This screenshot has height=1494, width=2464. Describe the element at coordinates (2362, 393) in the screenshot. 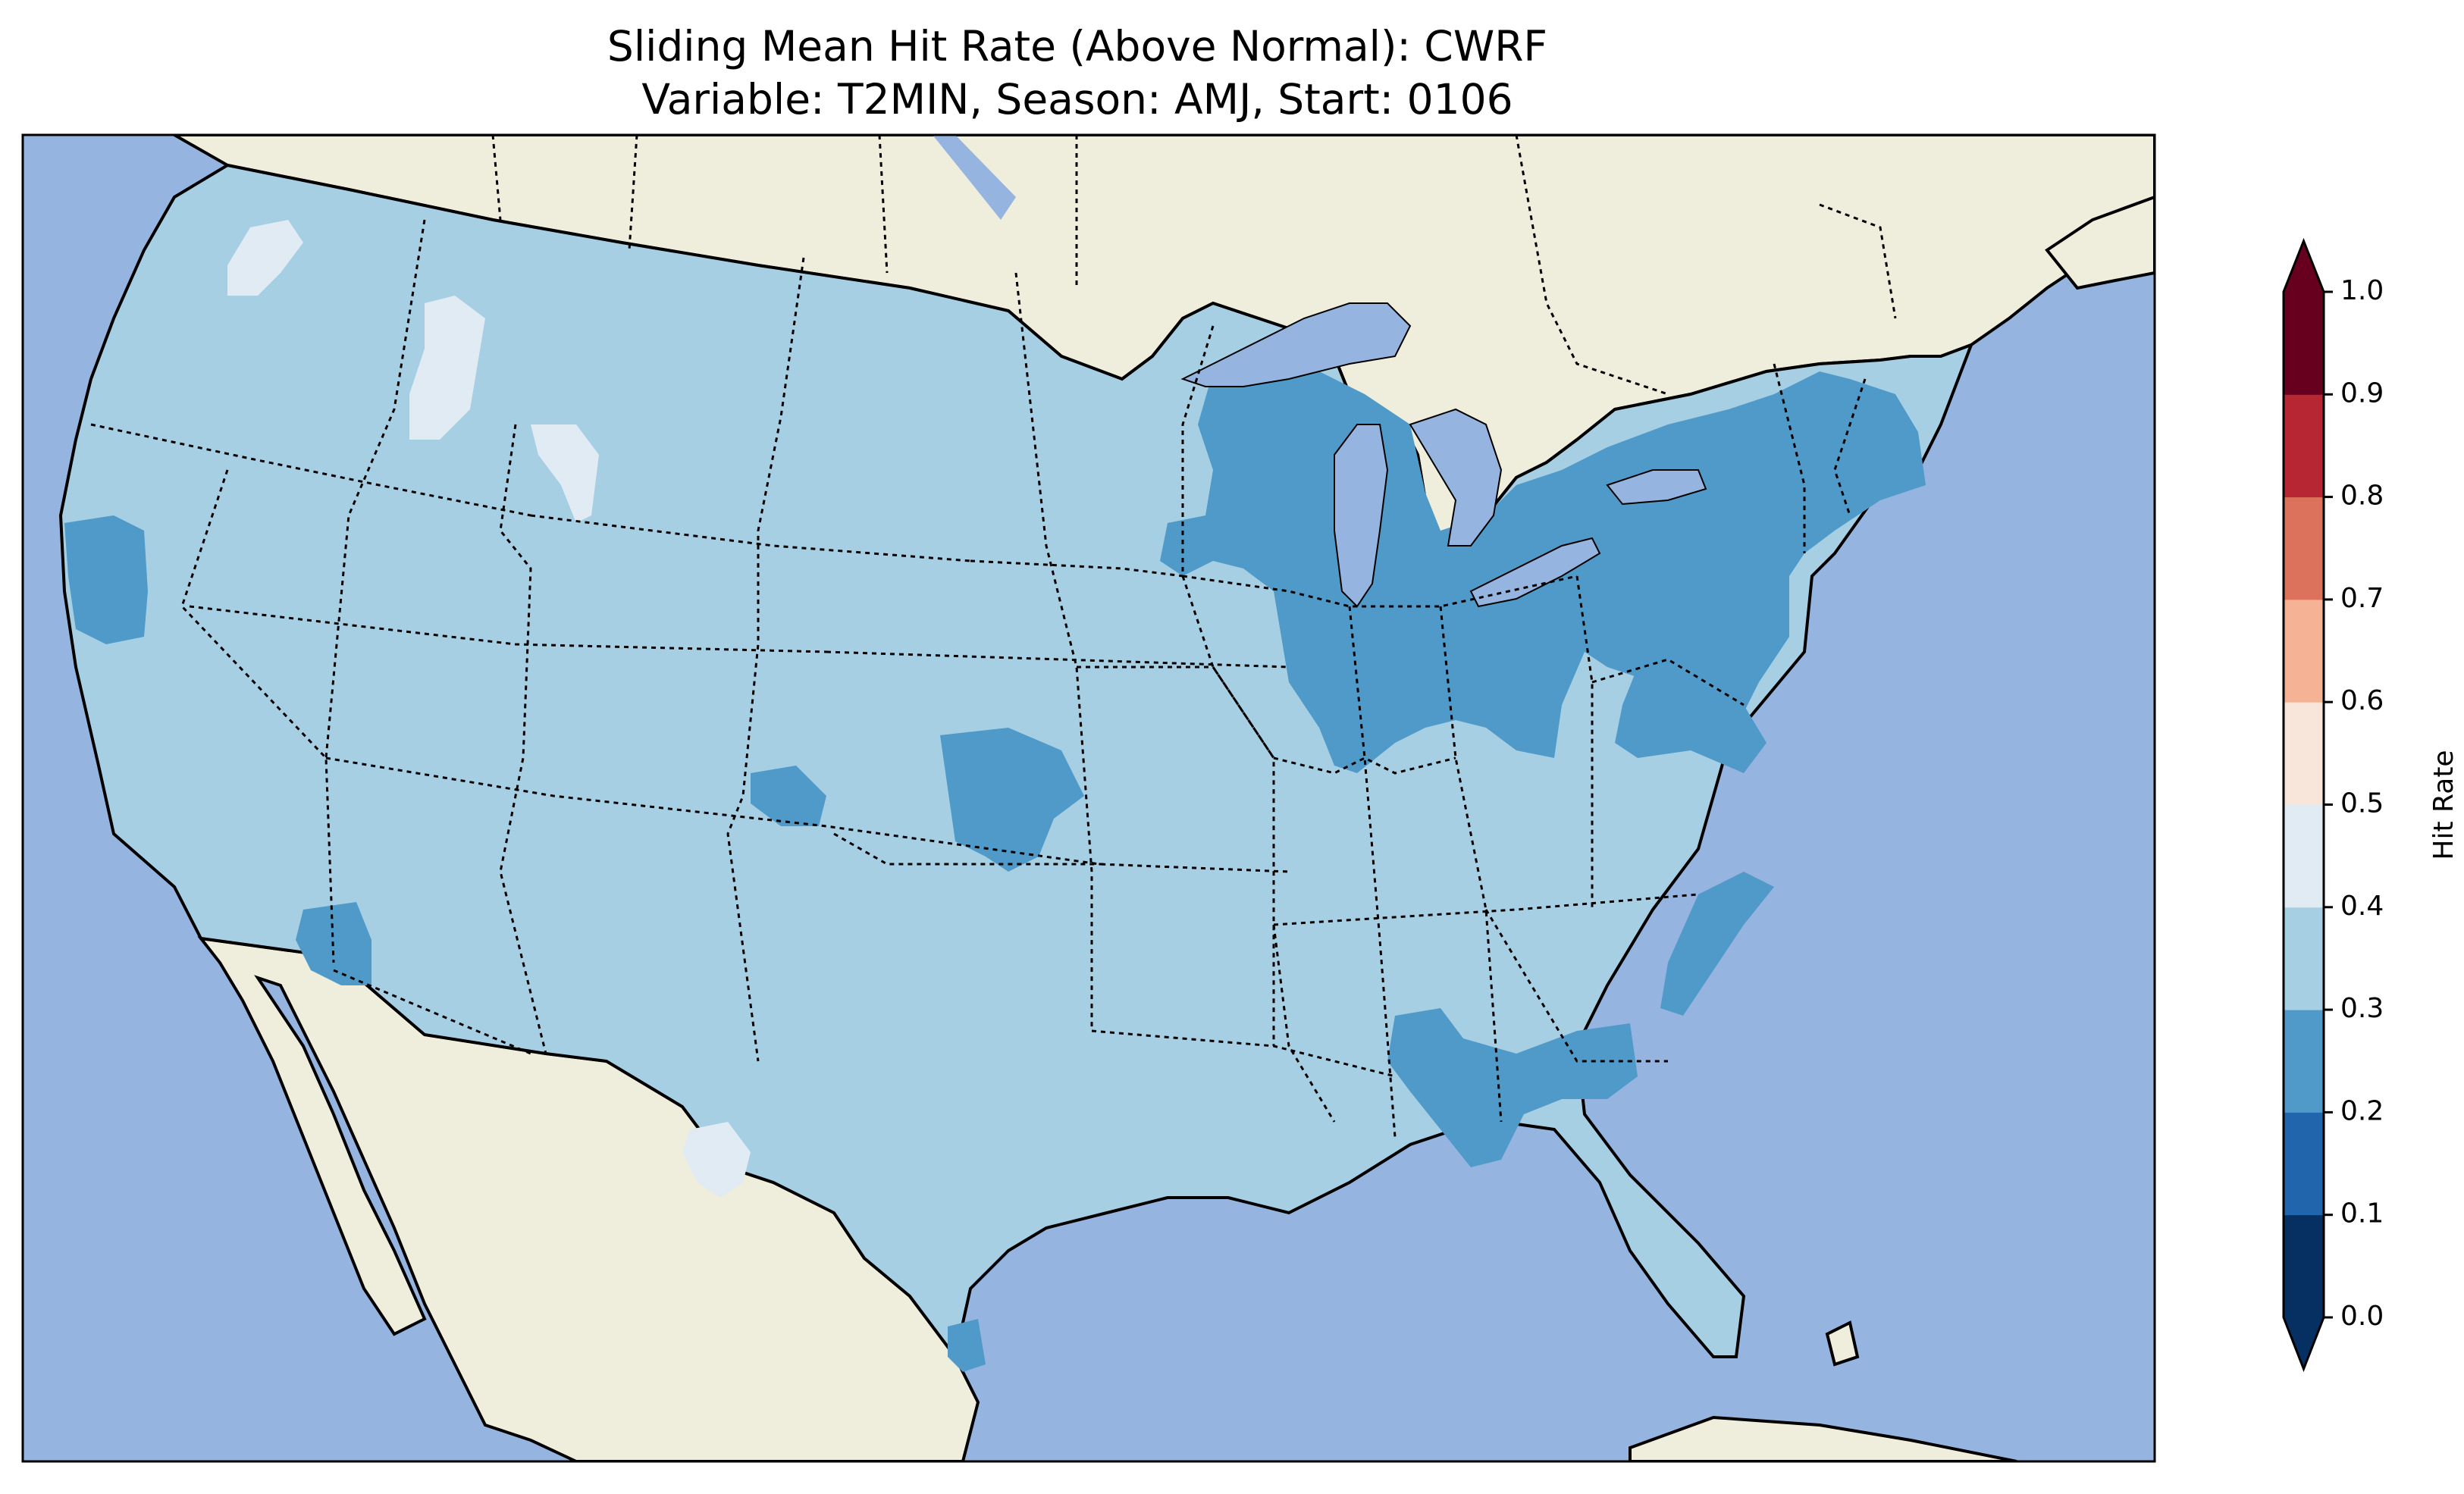

I see `colorbar-tick-label: 0.9` at that location.